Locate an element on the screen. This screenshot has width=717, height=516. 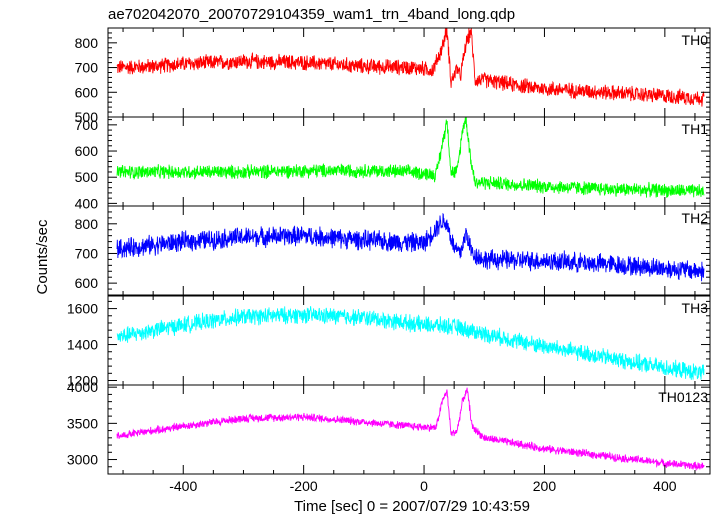
y-tick-label: 3000 is located at coordinates (82, 460).